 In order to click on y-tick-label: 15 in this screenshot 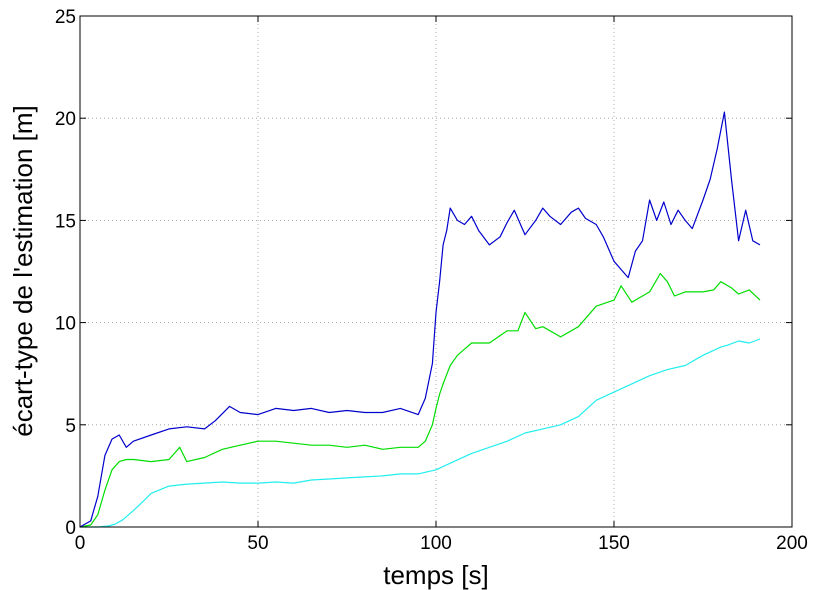, I will do `click(65, 221)`.